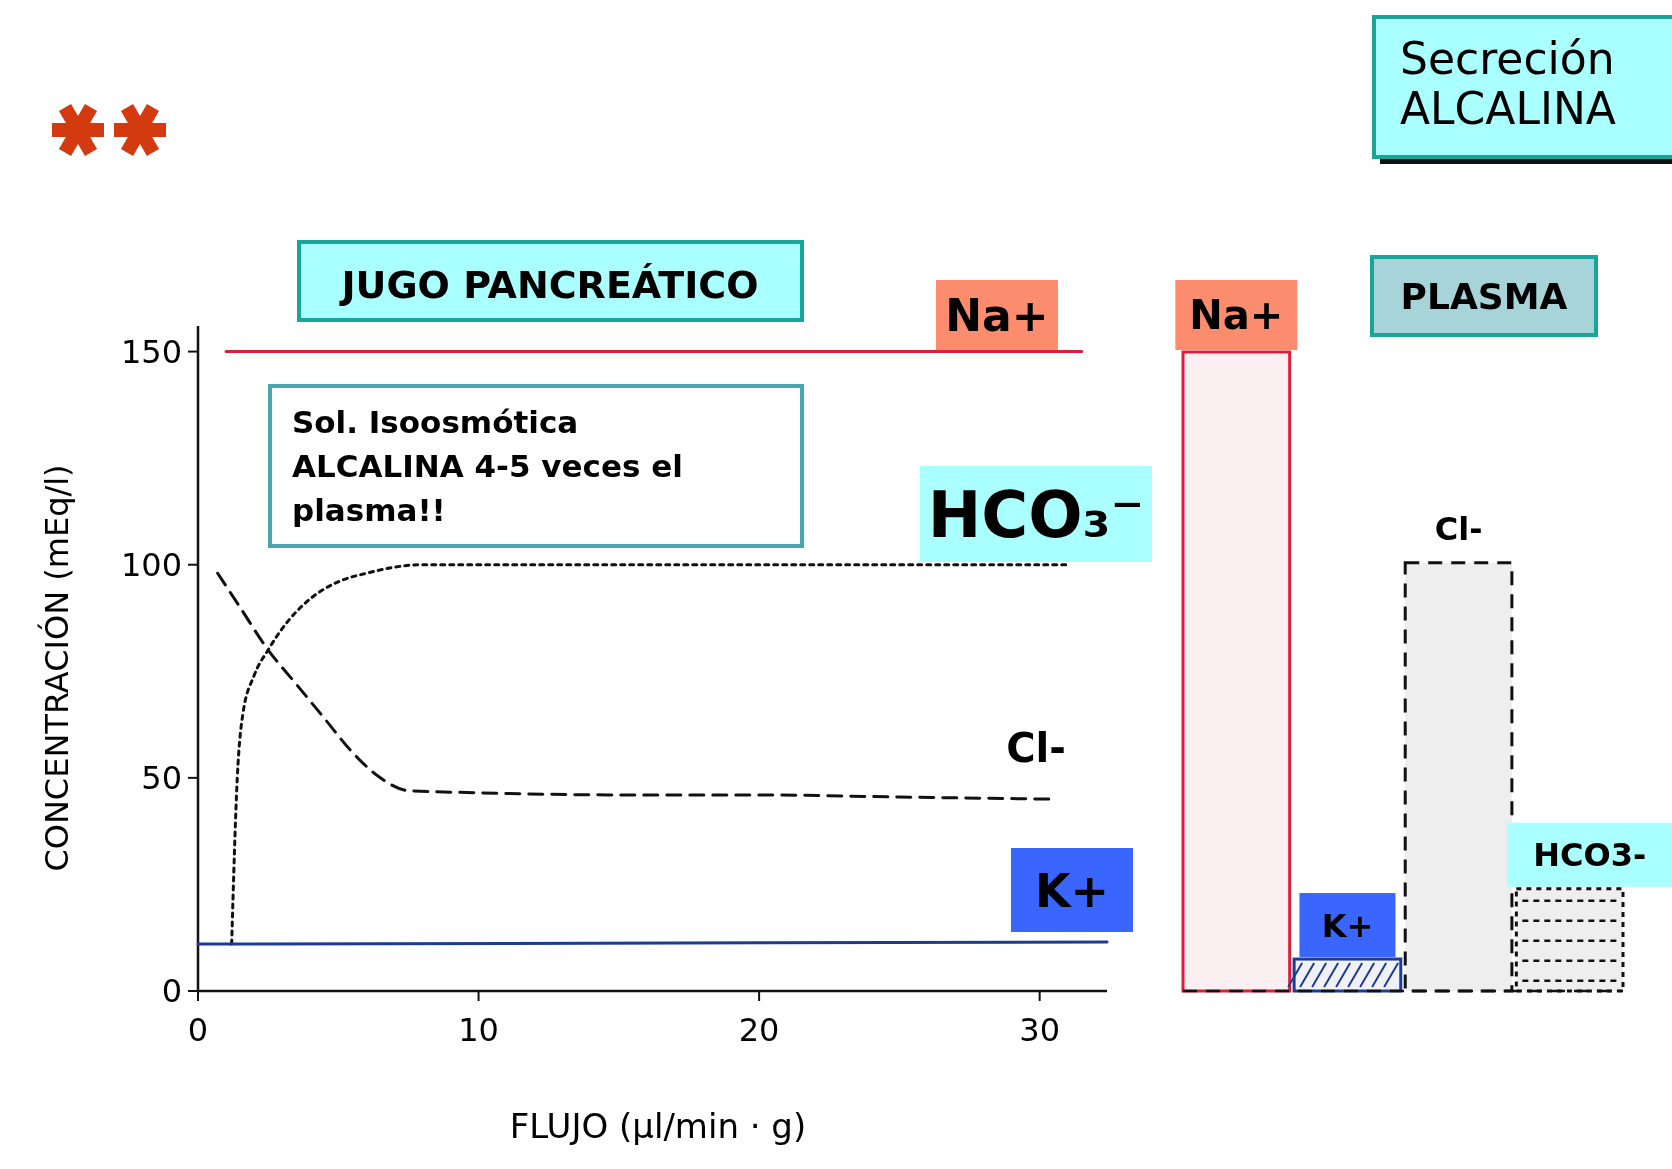 The image size is (1672, 1169). I want to click on x-tick-label: HCO3-, so click(1590, 855).